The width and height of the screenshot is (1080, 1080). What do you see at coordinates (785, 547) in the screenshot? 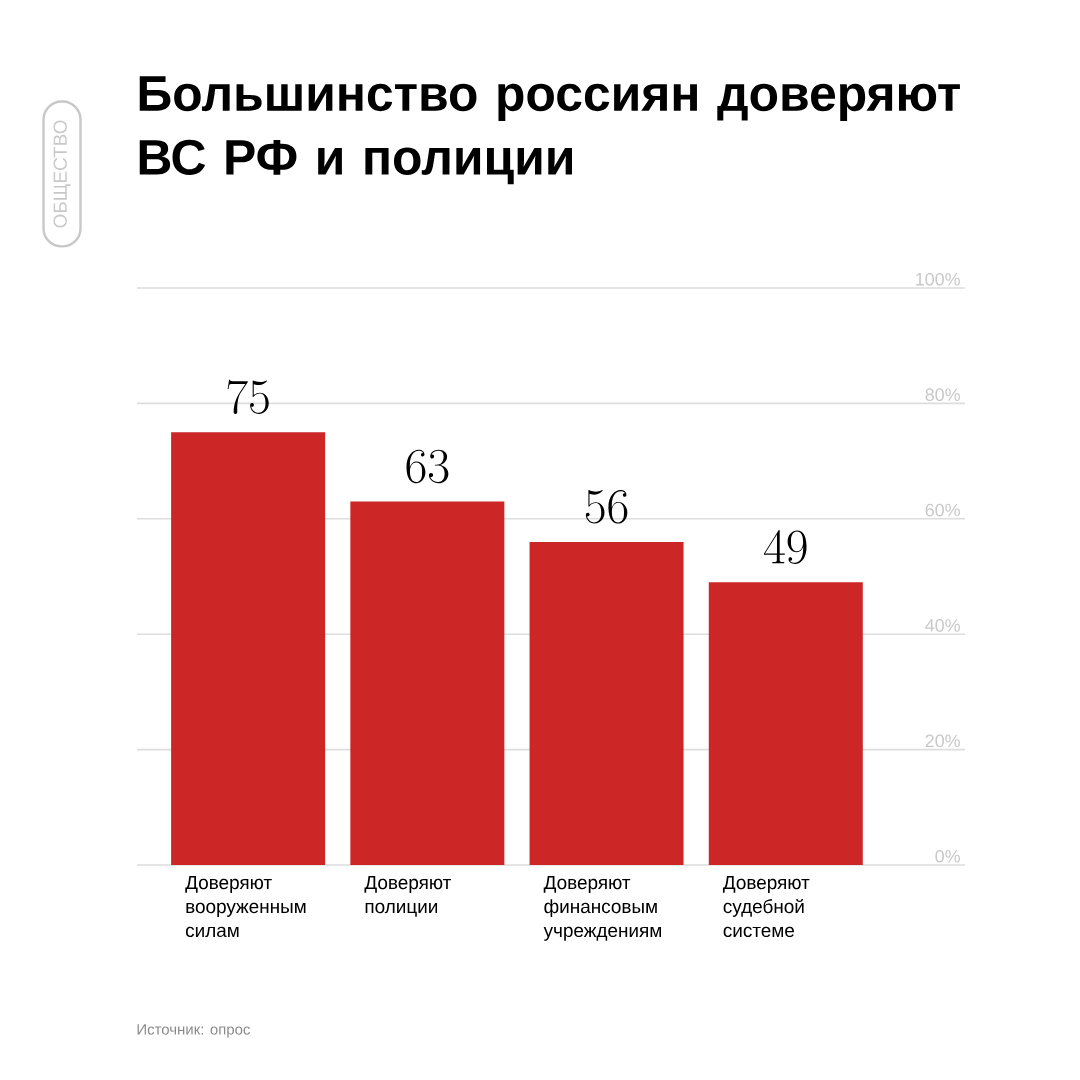
I see `data-label: 49` at bounding box center [785, 547].